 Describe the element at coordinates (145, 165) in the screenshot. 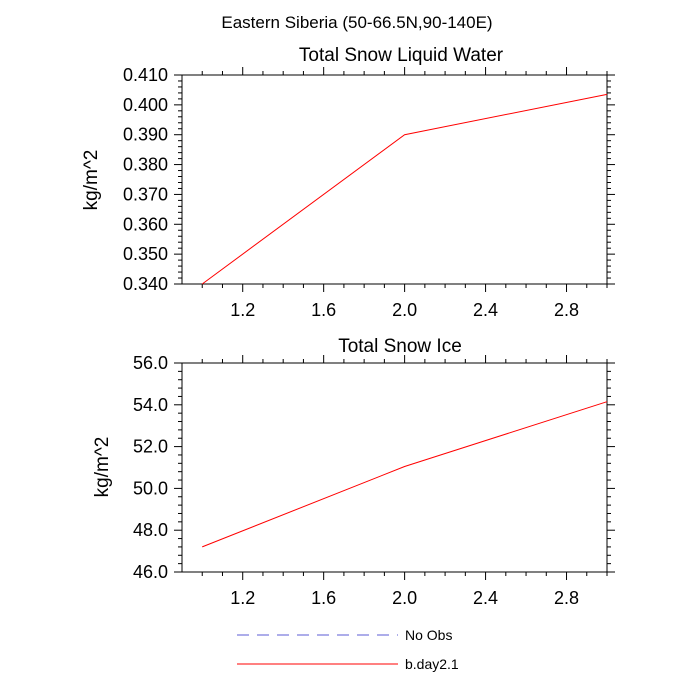

I see `y-tick-label: 0.380` at that location.